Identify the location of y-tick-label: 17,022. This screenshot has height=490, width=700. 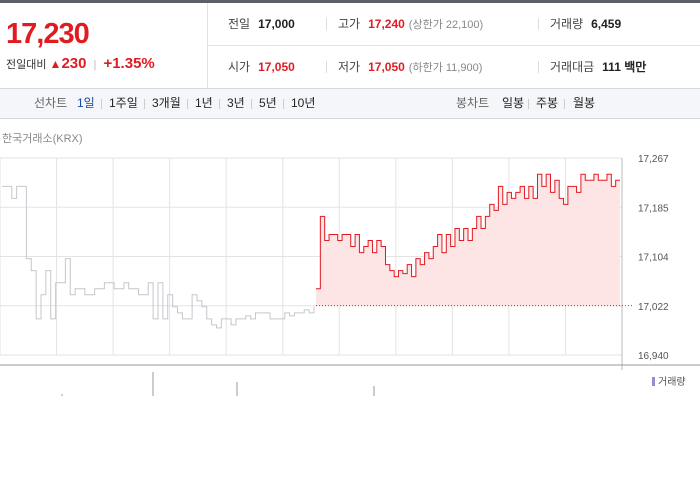
(653, 307).